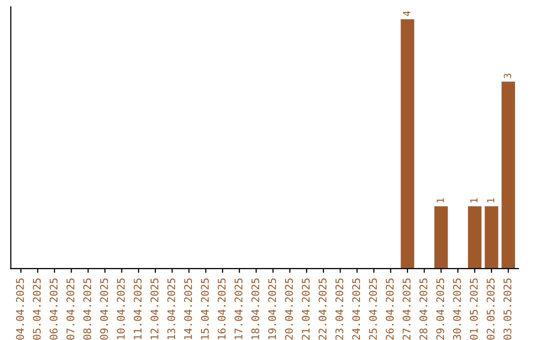 The image size is (540, 340). I want to click on x-tick-label: 16.04.2025, so click(222, 309).